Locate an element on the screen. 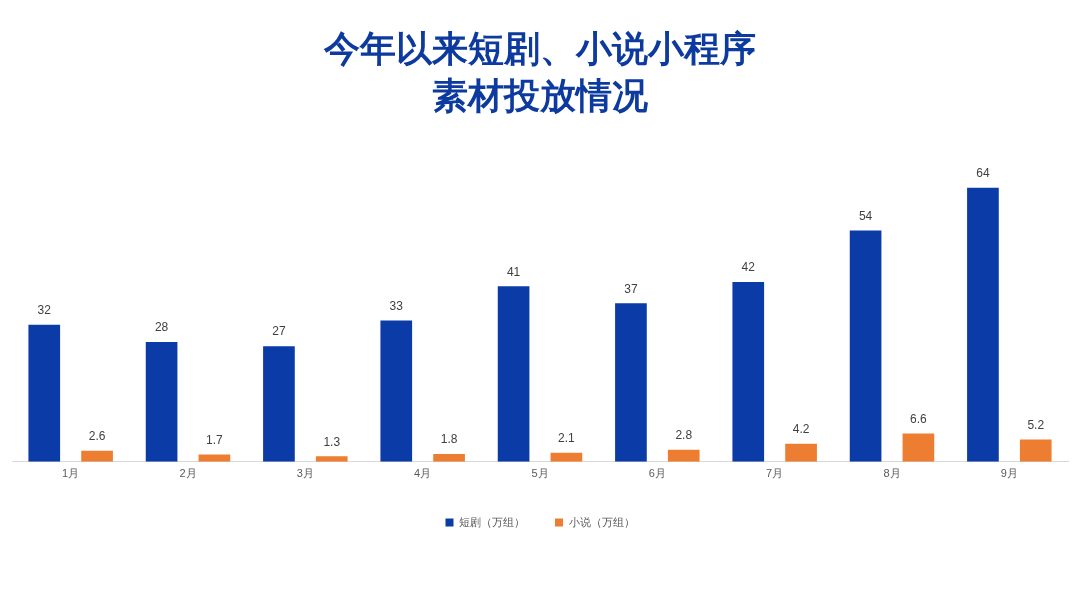  x-tick-label: 3月 is located at coordinates (305, 473).